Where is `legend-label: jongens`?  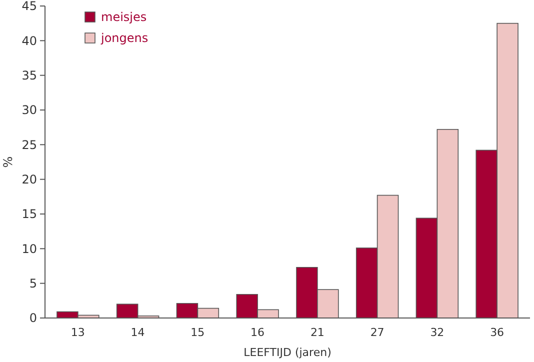
legend-label: jongens is located at coordinates (124, 38).